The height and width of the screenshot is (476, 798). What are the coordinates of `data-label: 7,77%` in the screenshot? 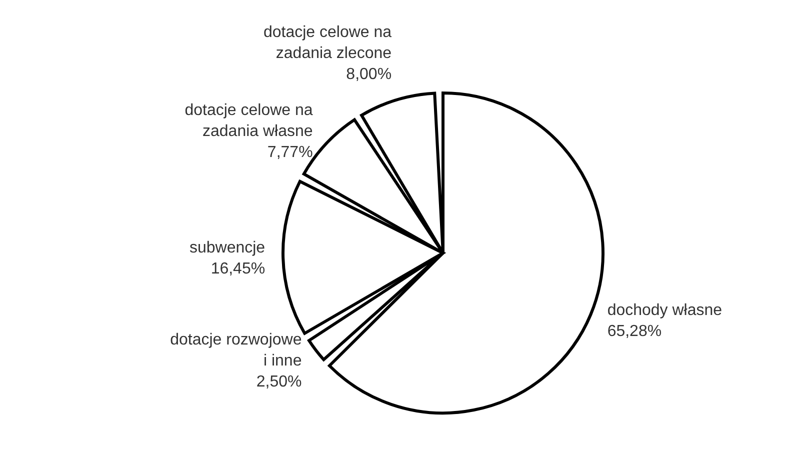 It's located at (290, 152).